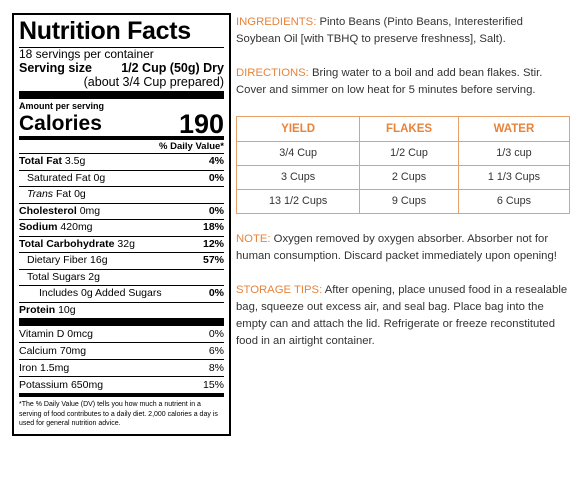 The width and height of the screenshot is (582, 487). What do you see at coordinates (59, 177) in the screenshot?
I see `nutrient-name: Saturated Fat` at bounding box center [59, 177].